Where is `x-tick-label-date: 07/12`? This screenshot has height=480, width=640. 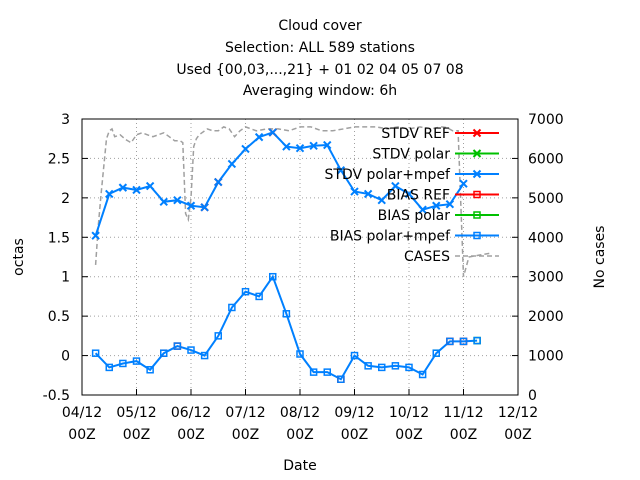 x-tick-label-date: 07/12 is located at coordinates (245, 413).